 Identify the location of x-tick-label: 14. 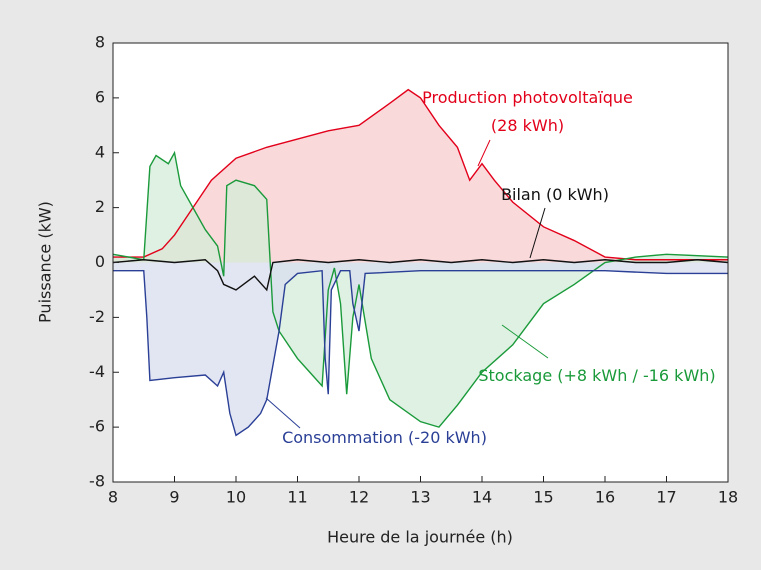
(482, 497).